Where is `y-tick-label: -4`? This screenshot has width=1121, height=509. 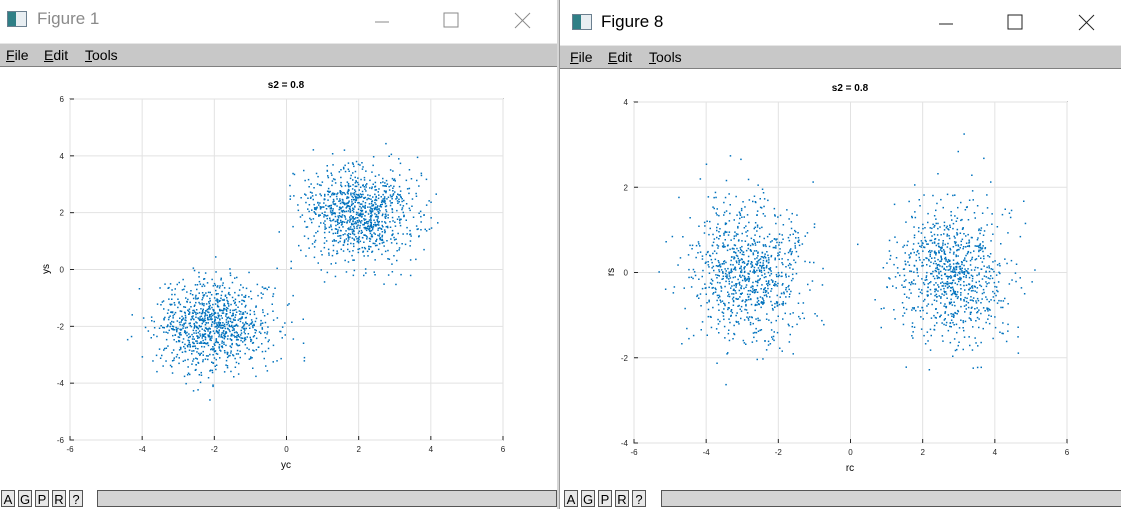 y-tick-label: -4 is located at coordinates (61, 383).